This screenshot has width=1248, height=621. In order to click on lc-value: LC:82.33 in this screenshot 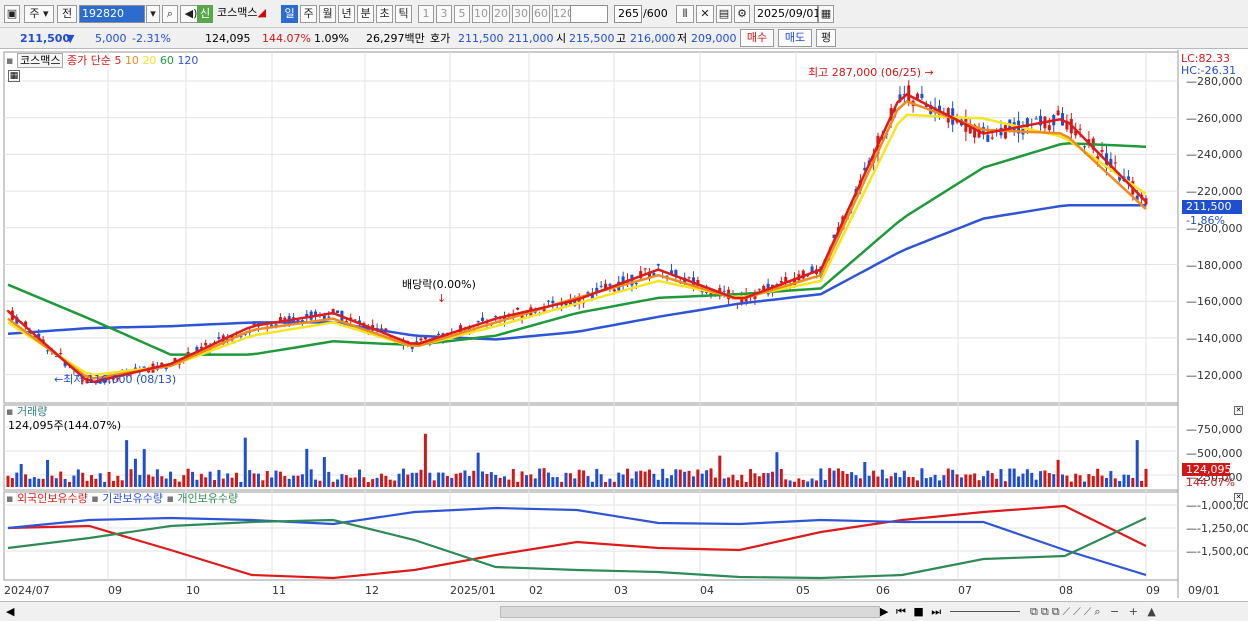, I will do `click(1206, 58)`.